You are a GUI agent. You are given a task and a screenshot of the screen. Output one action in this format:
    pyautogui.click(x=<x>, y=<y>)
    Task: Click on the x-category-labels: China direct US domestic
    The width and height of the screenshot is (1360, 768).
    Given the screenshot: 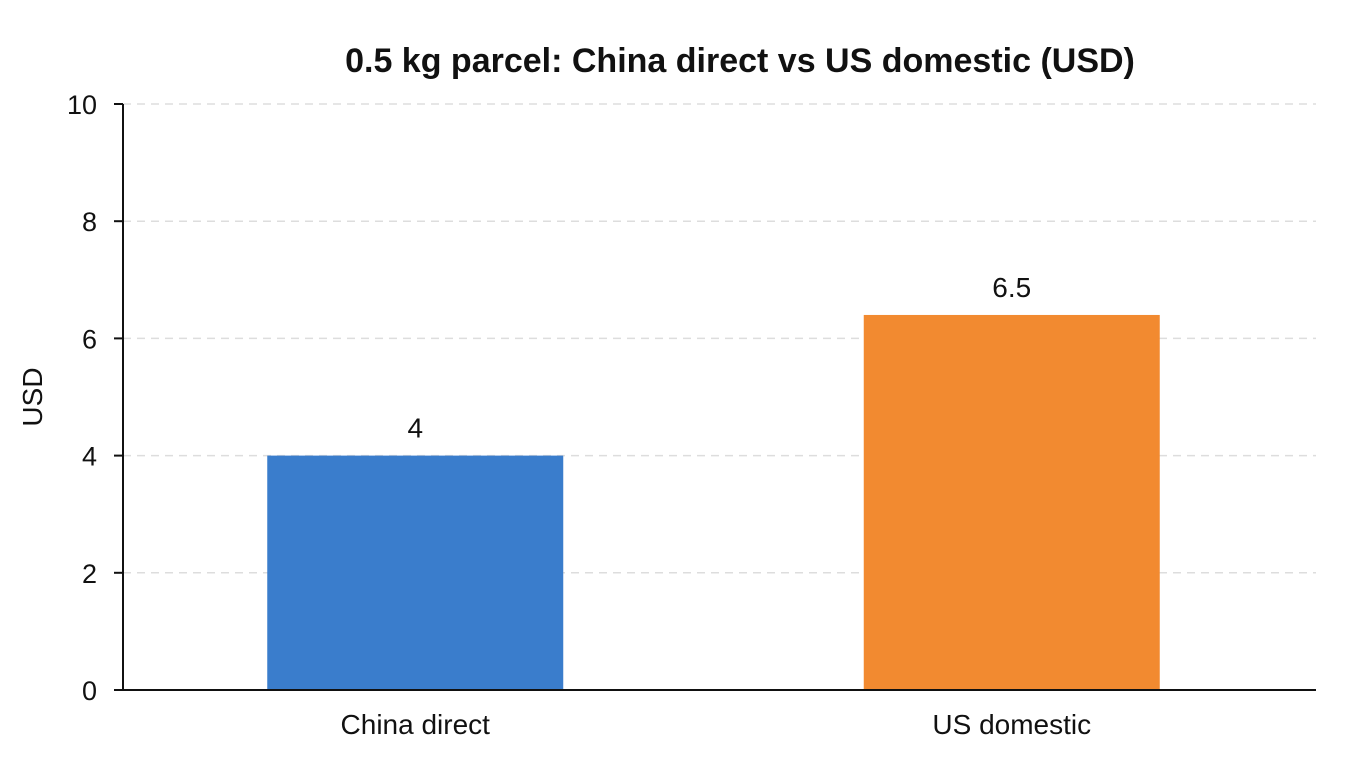 What is the action you would take?
    pyautogui.click(x=716, y=724)
    